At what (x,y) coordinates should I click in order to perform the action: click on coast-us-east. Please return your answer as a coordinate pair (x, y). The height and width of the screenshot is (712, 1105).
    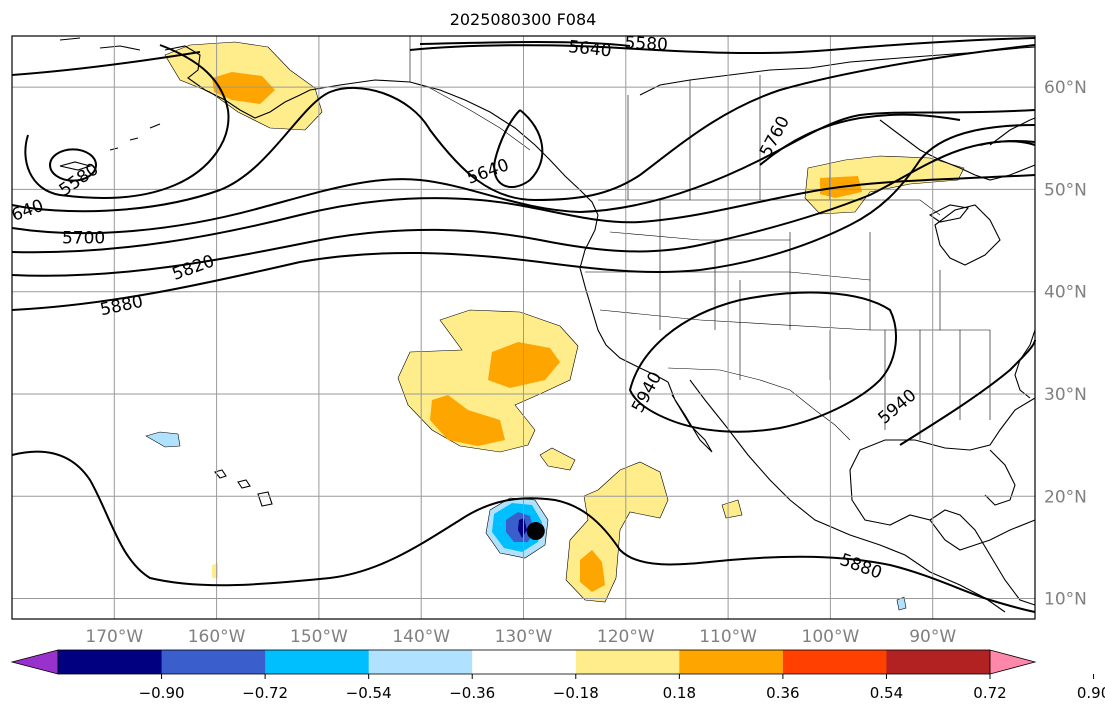
    Looking at the image, I should click on (1025, 364).